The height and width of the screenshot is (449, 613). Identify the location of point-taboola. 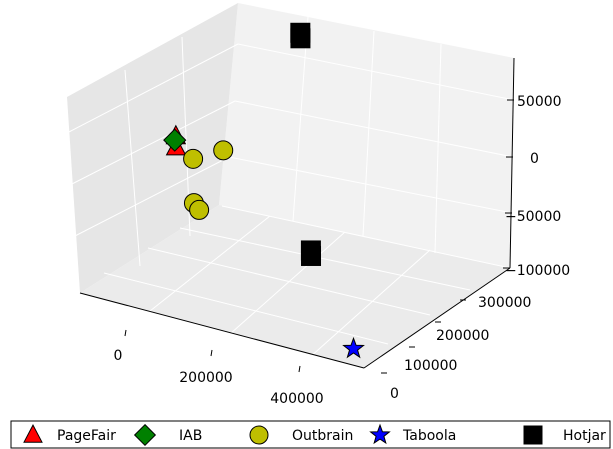
(353, 347).